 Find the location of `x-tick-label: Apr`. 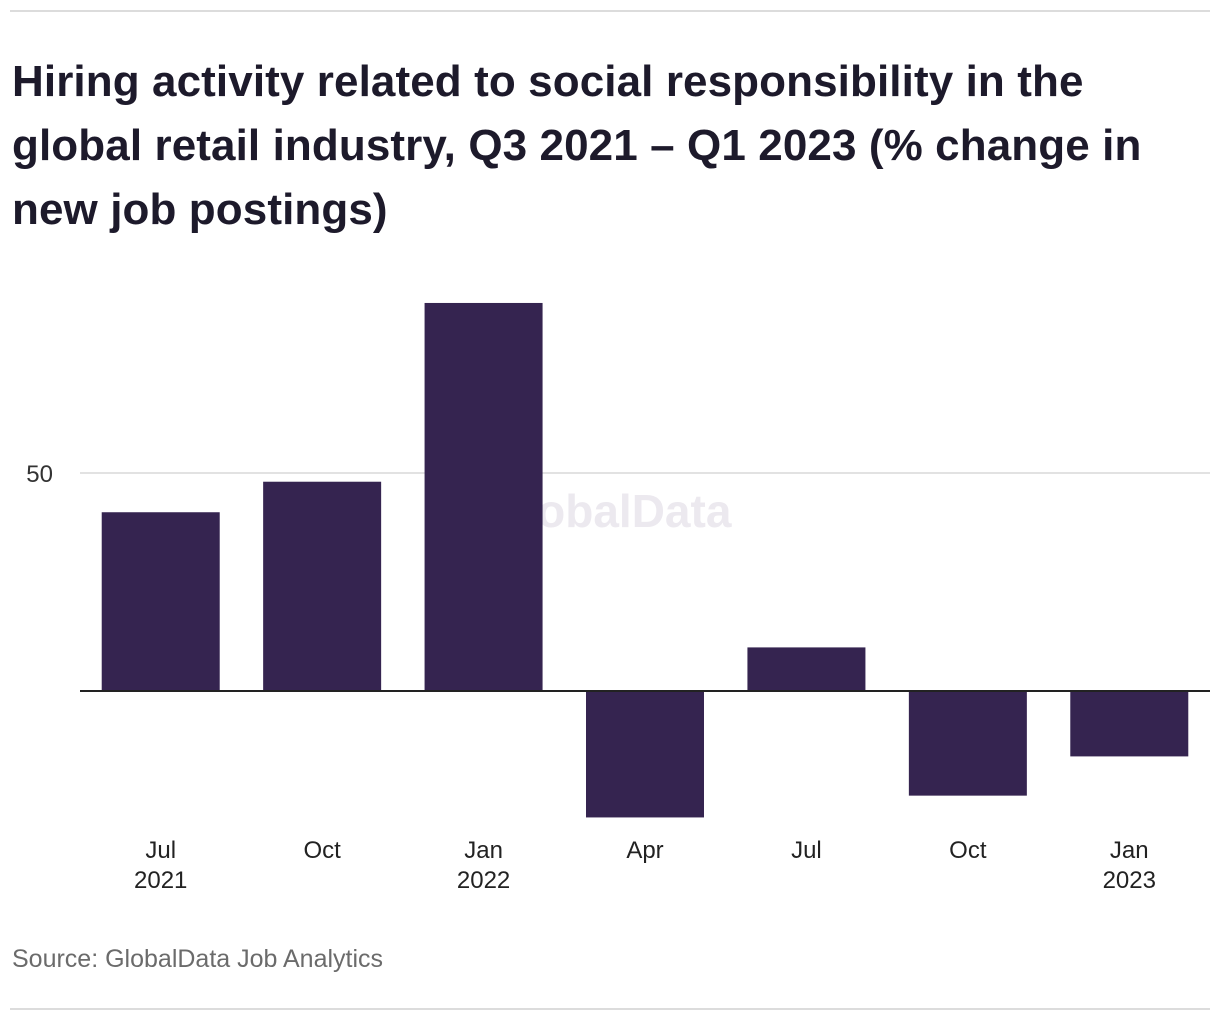

x-tick-label: Apr is located at coordinates (644, 850).